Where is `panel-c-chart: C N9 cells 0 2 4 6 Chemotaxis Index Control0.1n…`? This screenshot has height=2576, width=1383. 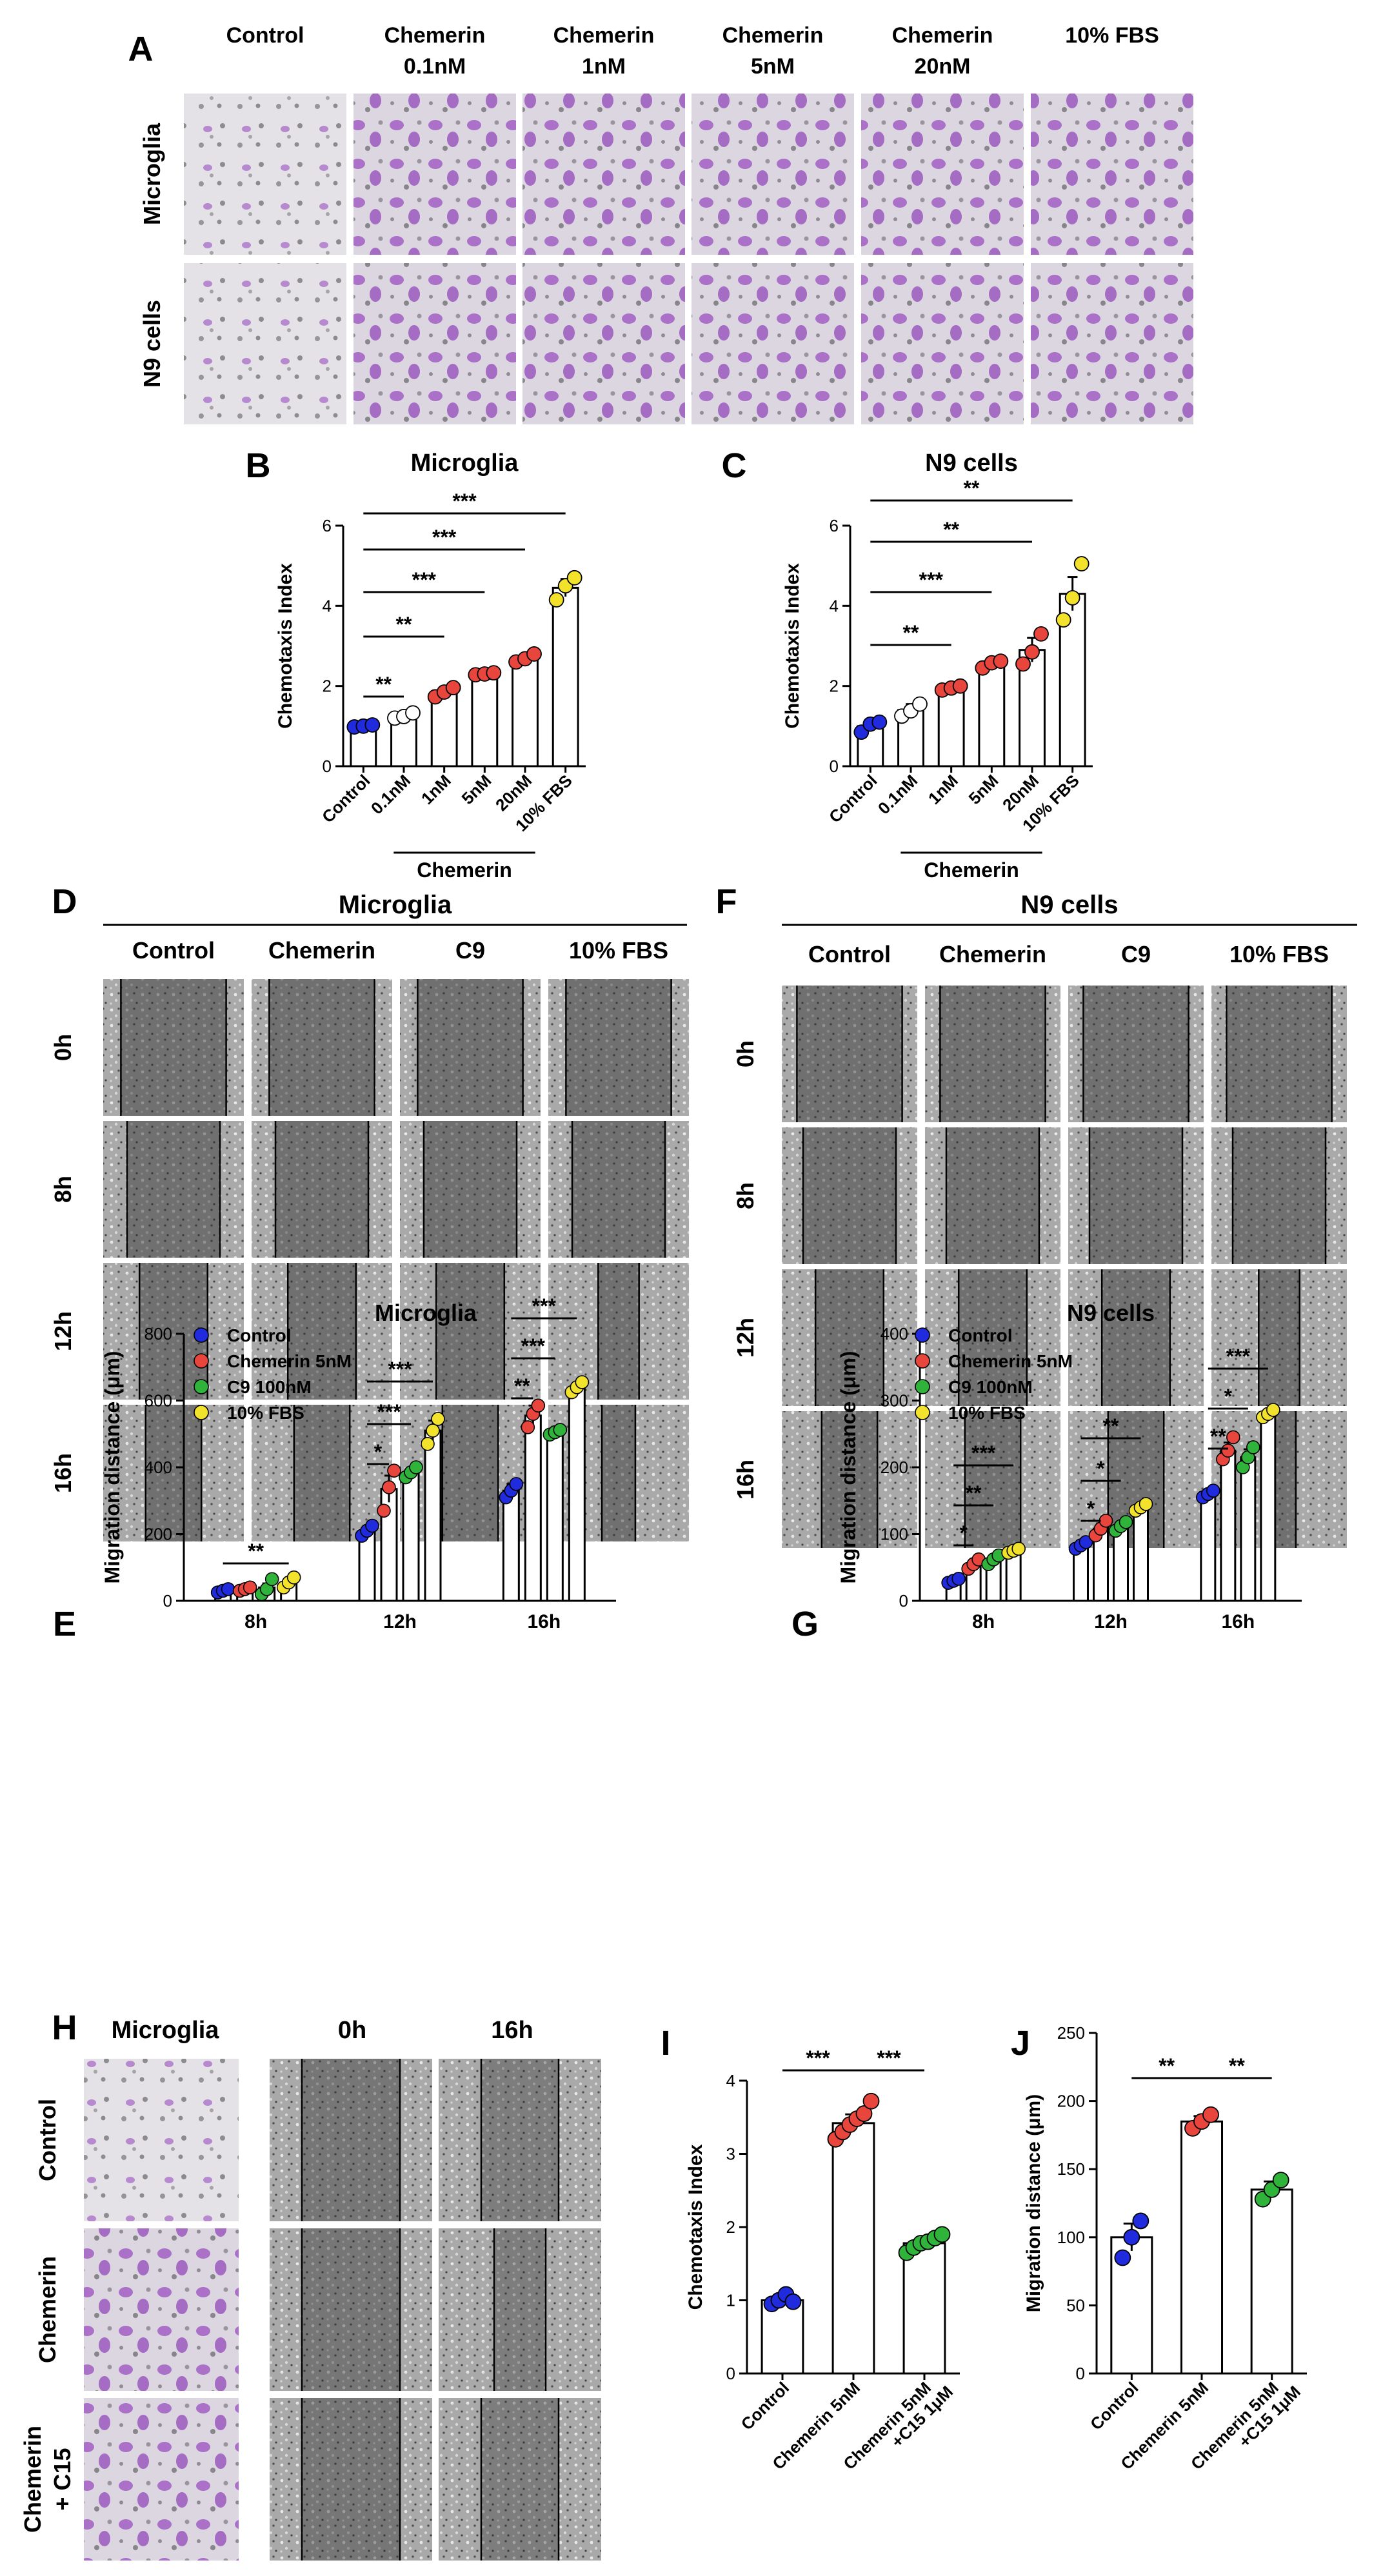 panel-c-chart: C N9 cells 0 2 4 6 Chemotaxis Index Control0.1n… is located at coordinates (907, 664).